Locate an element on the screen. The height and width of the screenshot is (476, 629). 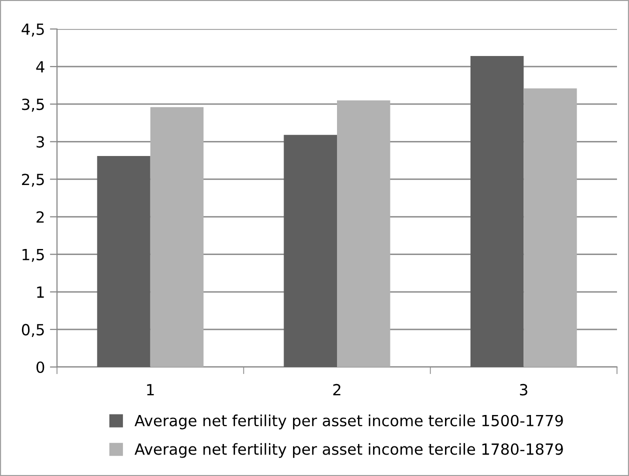
x-tick-label: 2 is located at coordinates (336, 390).